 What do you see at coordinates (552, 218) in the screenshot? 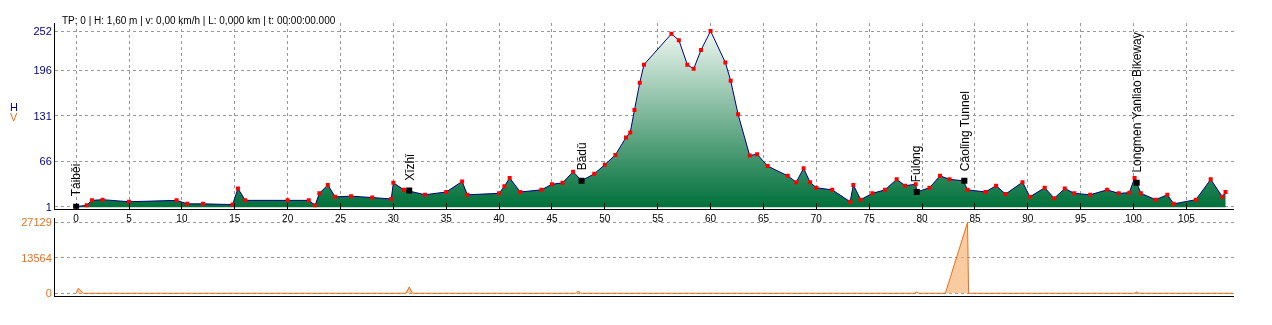
I see `x-tick-label: 45` at bounding box center [552, 218].